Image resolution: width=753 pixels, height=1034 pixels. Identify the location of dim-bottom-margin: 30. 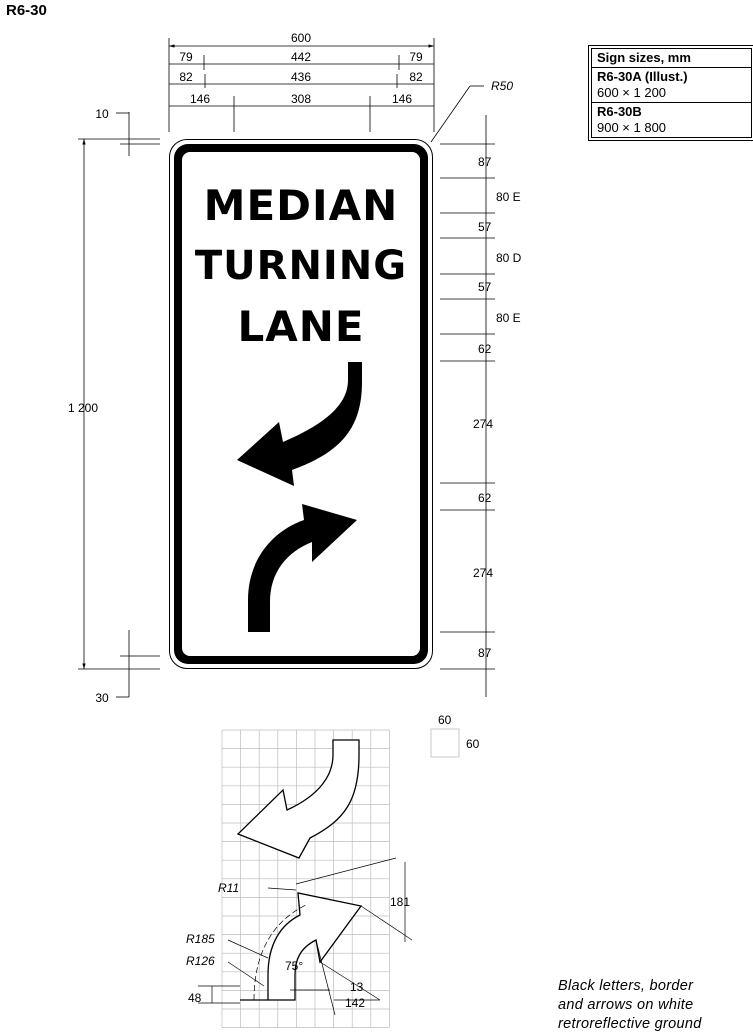
(102, 698).